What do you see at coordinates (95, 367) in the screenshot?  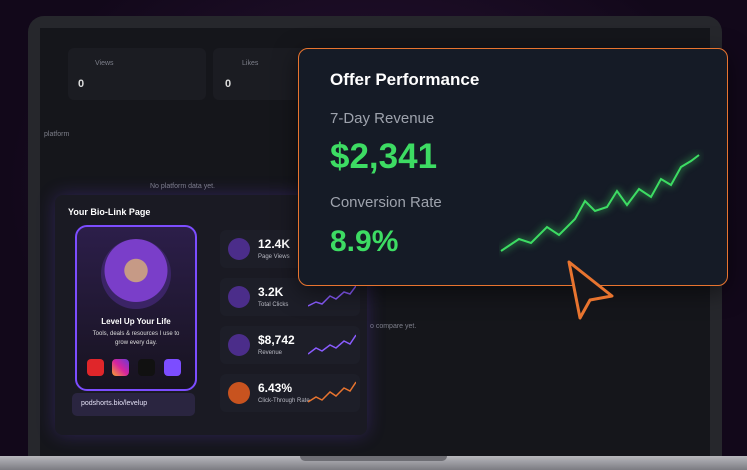 I see `youtube-icon` at bounding box center [95, 367].